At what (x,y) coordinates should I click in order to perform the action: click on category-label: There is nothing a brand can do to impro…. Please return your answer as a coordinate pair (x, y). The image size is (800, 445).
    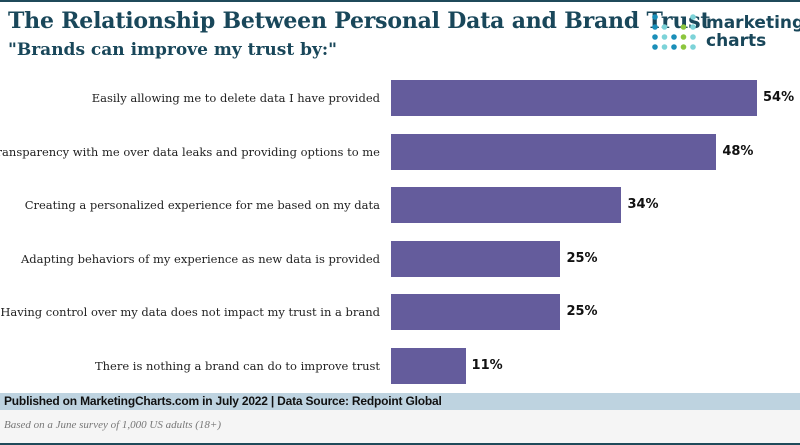
    Looking at the image, I should click on (237, 365).